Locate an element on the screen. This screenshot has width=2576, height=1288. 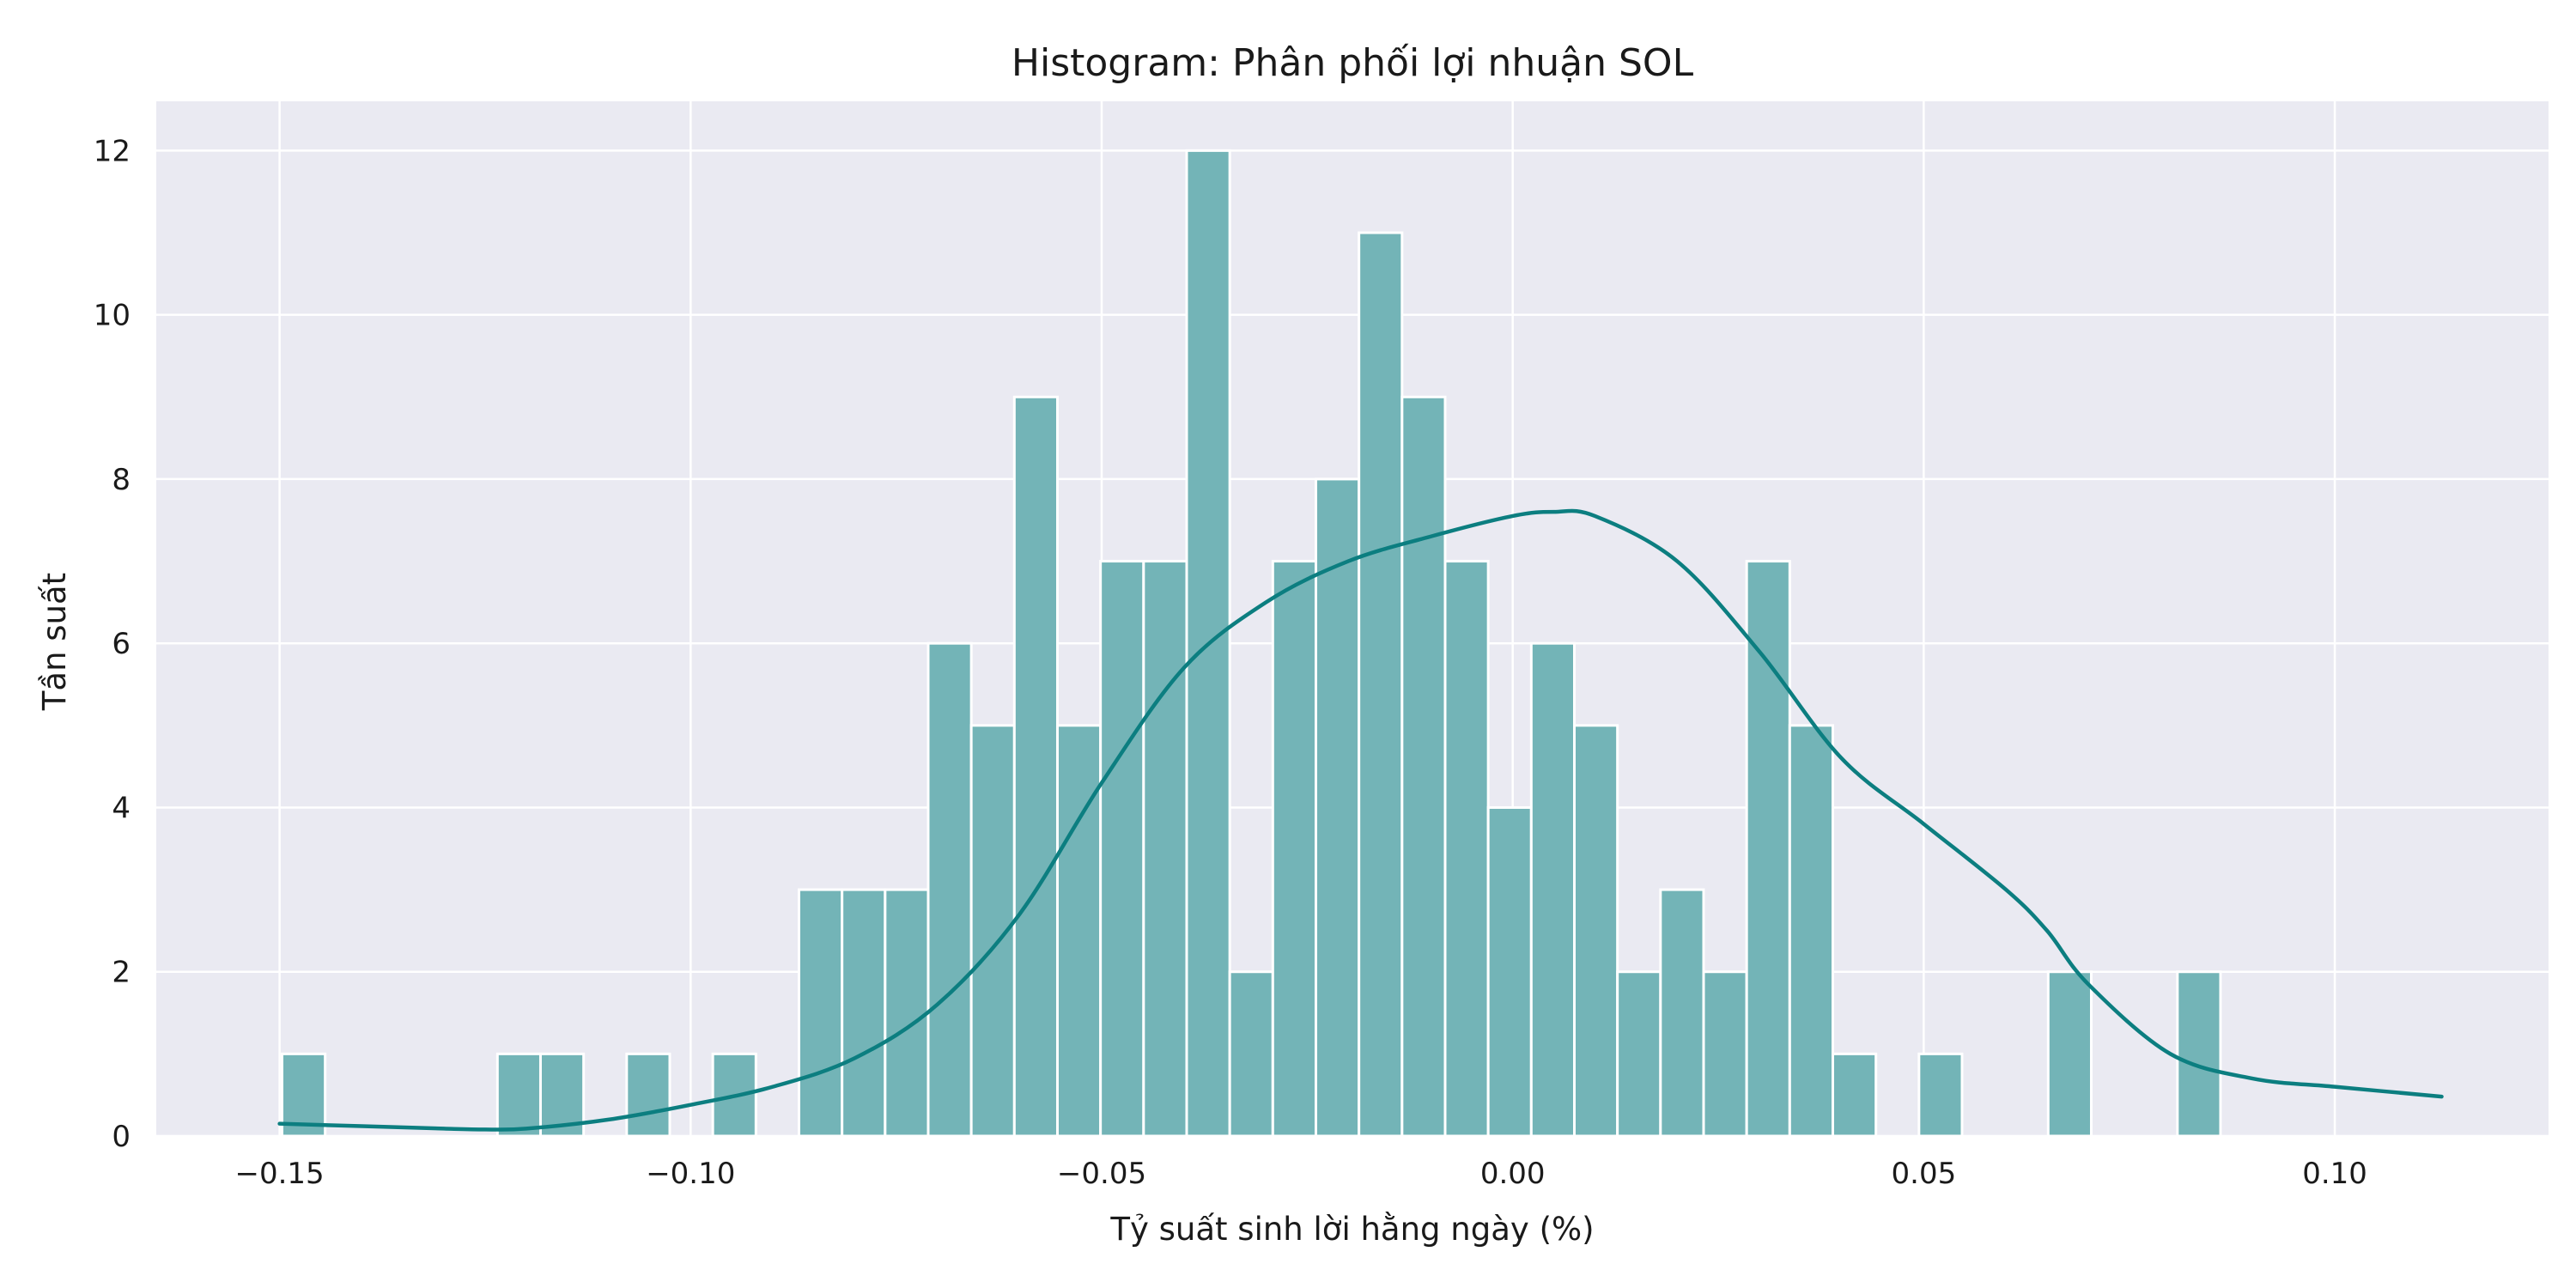
y-tick-label-4: 8 is located at coordinates (122, 480).